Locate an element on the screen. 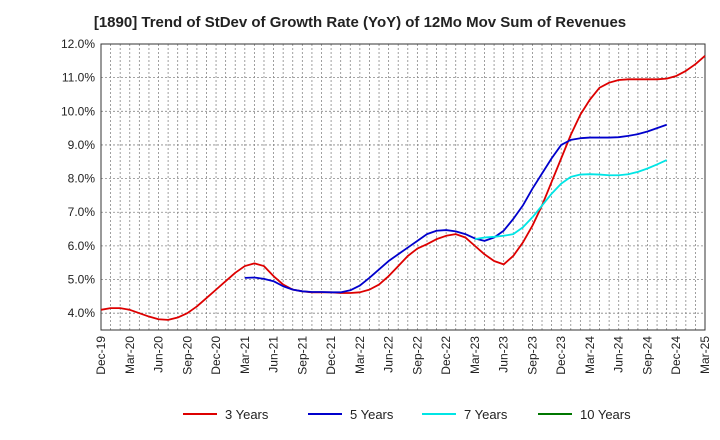 Image resolution: width=720 pixels, height=440 pixels. x-tick-label: Jun-20 is located at coordinates (159, 354).